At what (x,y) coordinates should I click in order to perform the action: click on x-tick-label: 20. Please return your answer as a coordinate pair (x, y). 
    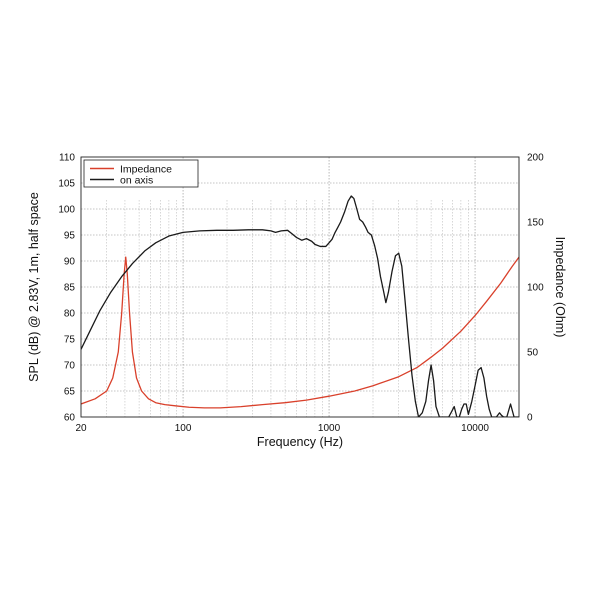
    Looking at the image, I should click on (81, 428).